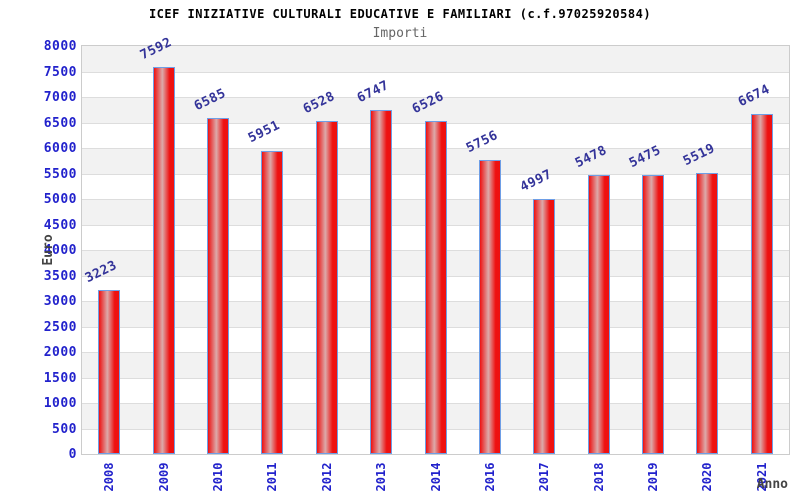  Describe the element at coordinates (761, 283) in the screenshot. I see `bar-2021` at that location.